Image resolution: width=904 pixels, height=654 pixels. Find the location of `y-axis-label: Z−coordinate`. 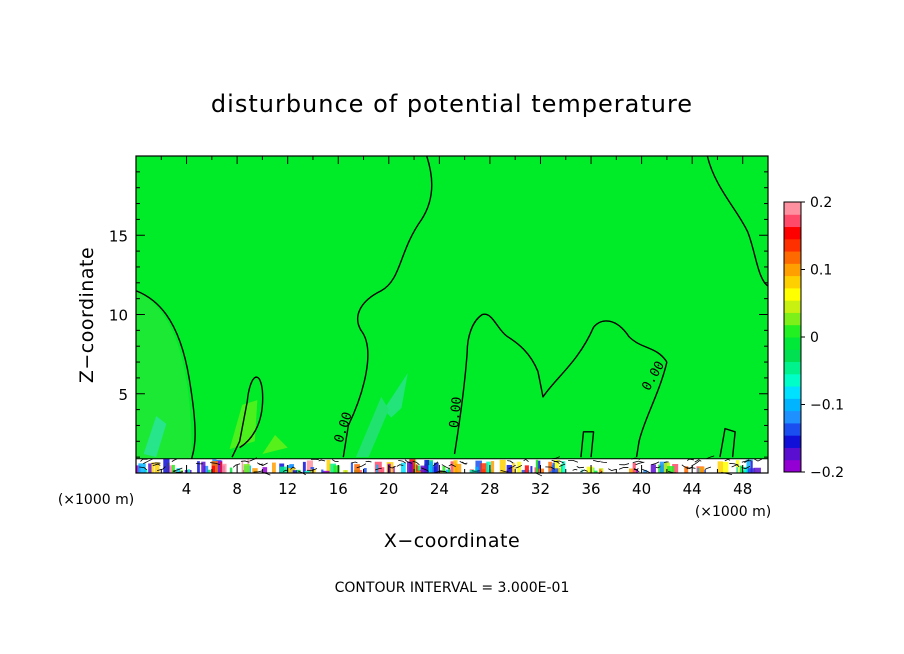

y-axis-label: Z−coordinate is located at coordinates (87, 315).